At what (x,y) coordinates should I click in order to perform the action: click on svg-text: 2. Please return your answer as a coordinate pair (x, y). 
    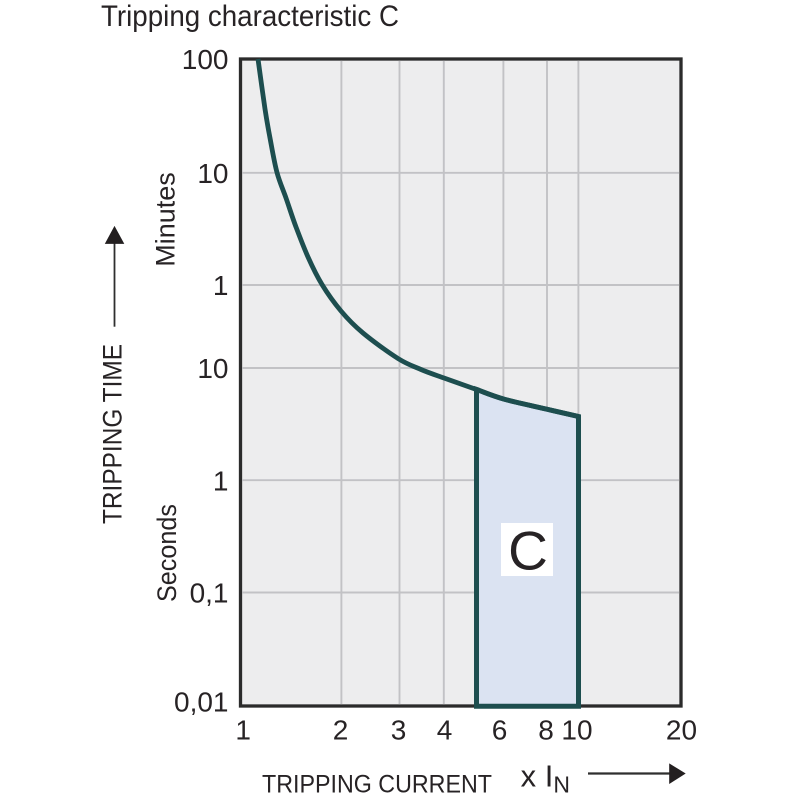
    Looking at the image, I should click on (341, 730).